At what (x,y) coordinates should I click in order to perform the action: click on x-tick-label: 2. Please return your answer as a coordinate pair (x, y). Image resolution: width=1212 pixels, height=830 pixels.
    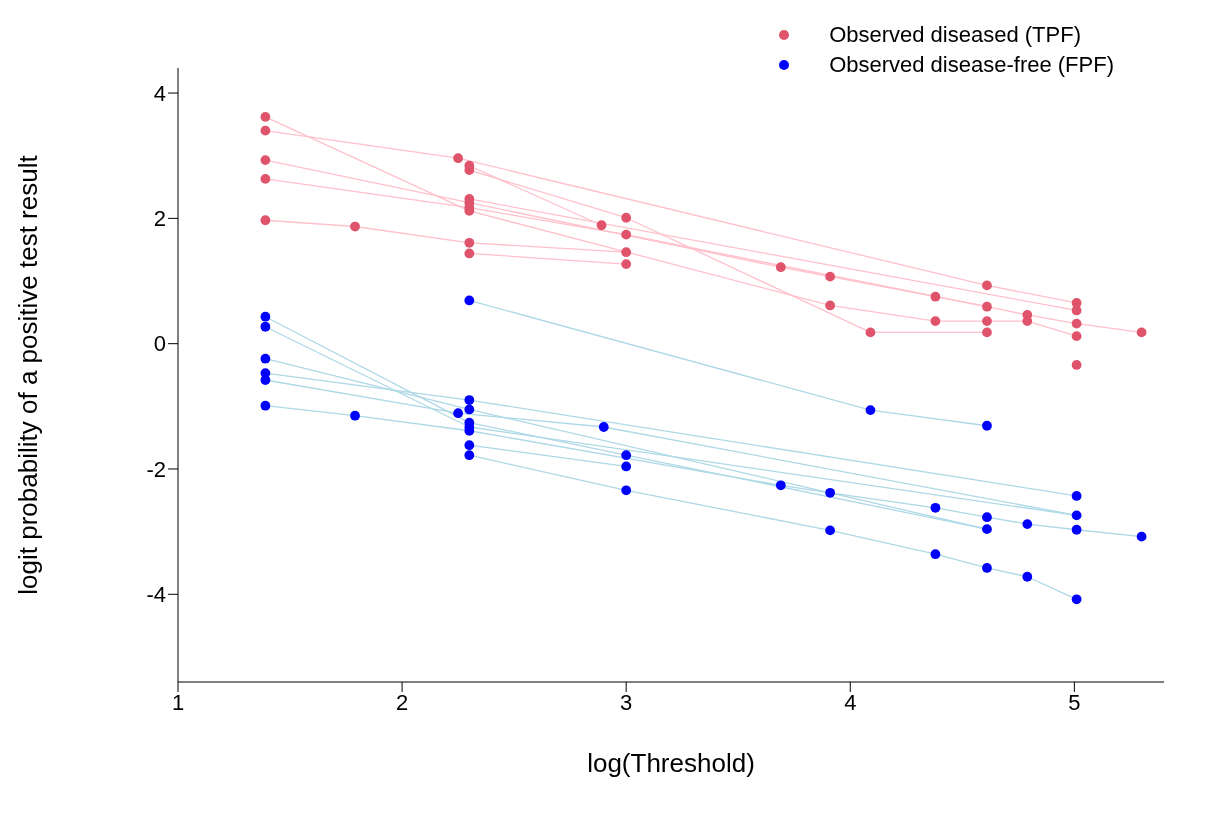
    Looking at the image, I should click on (402, 702).